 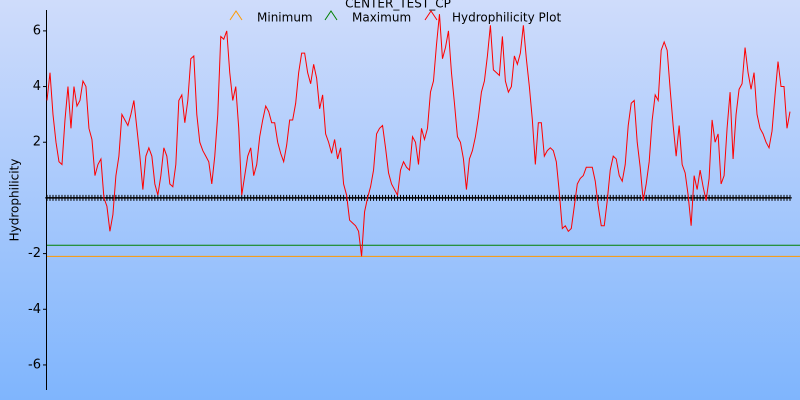 What do you see at coordinates (34, 309) in the screenshot?
I see `y-tick-label: -4` at bounding box center [34, 309].